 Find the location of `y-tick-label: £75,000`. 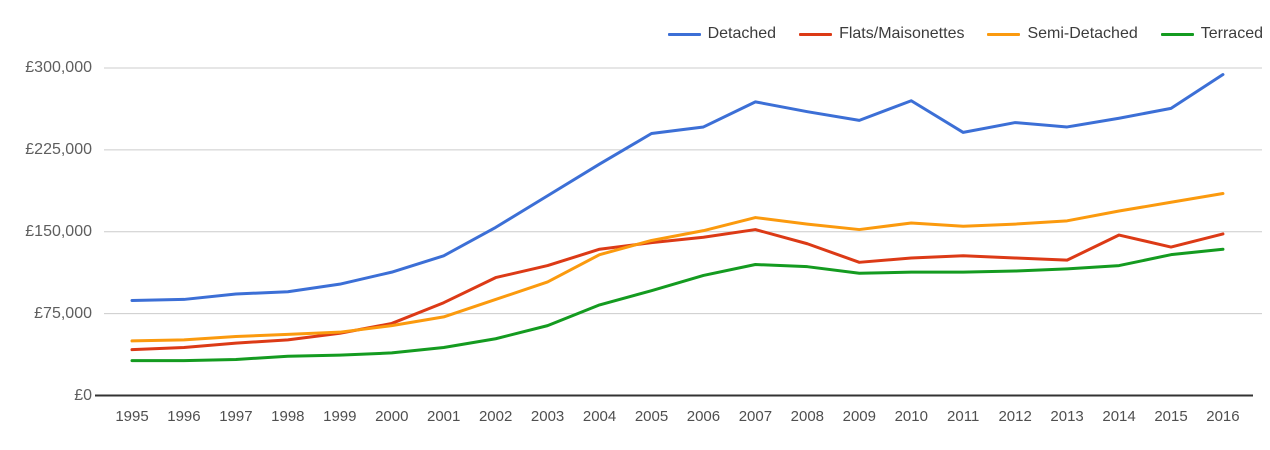

y-tick-label: £75,000 is located at coordinates (63, 313).